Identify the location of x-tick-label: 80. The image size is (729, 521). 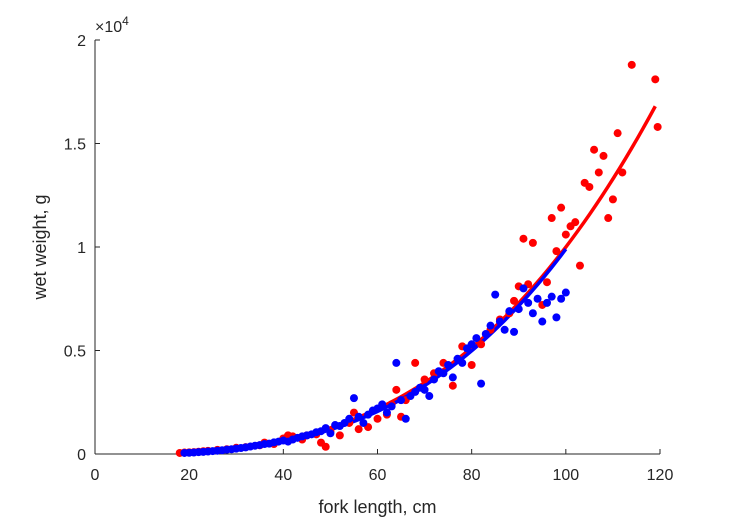
(472, 475).